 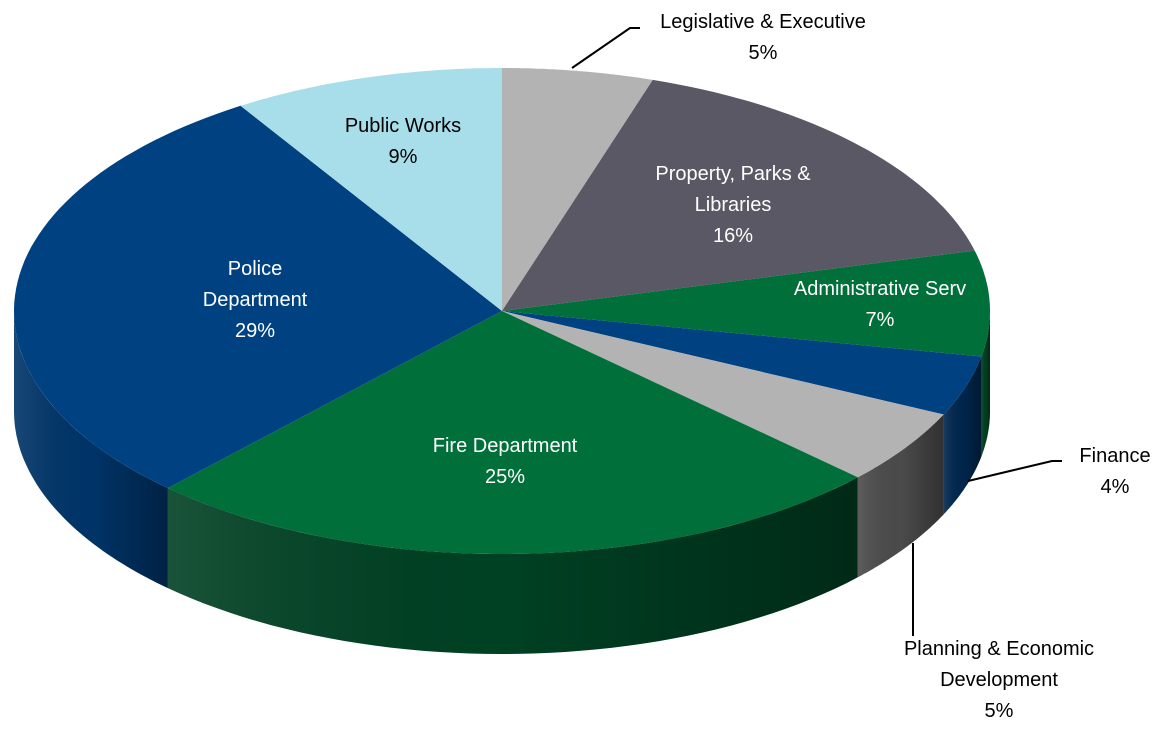 I want to click on pie-slice-administrative-serv, so click(x=746, y=303).